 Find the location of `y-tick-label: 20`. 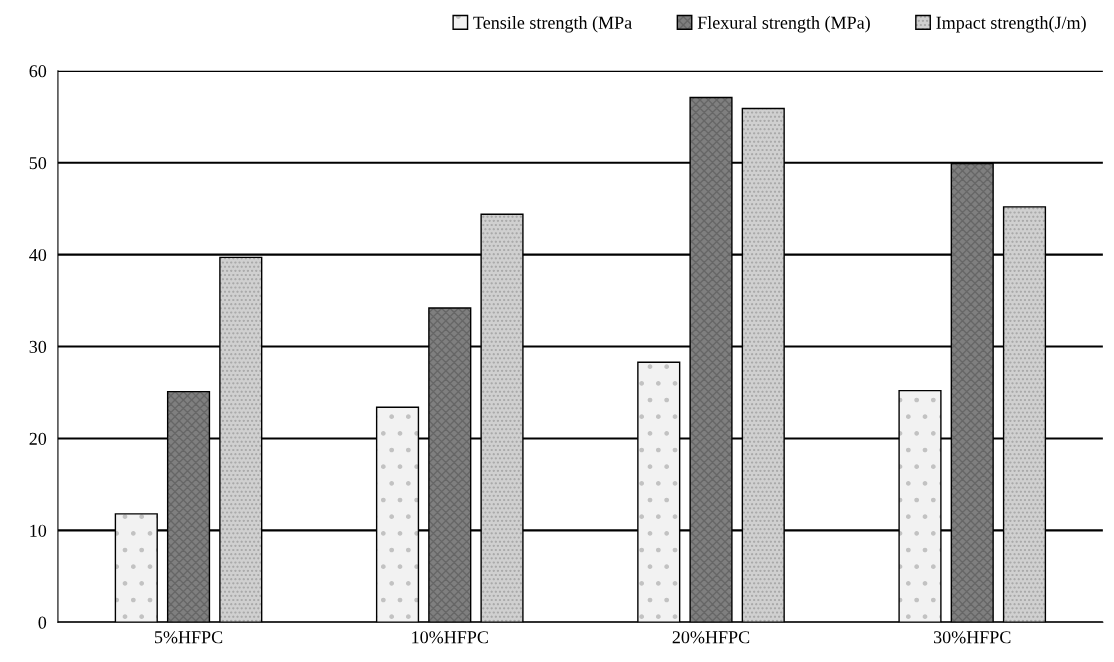

y-tick-label: 20 is located at coordinates (38, 438).